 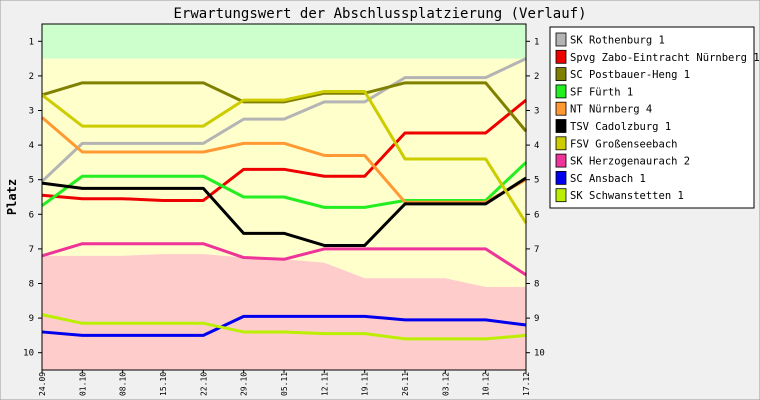 I want to click on y-tick-label-right: 10, so click(x=539, y=354).